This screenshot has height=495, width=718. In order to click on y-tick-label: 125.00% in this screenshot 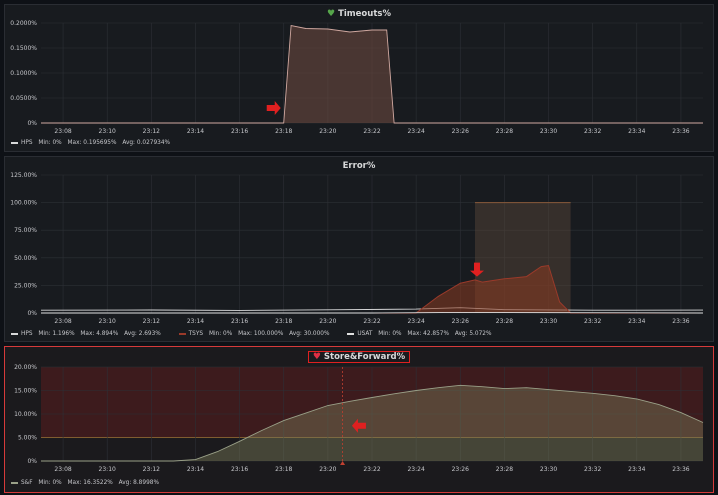, I will do `click(23, 175)`.